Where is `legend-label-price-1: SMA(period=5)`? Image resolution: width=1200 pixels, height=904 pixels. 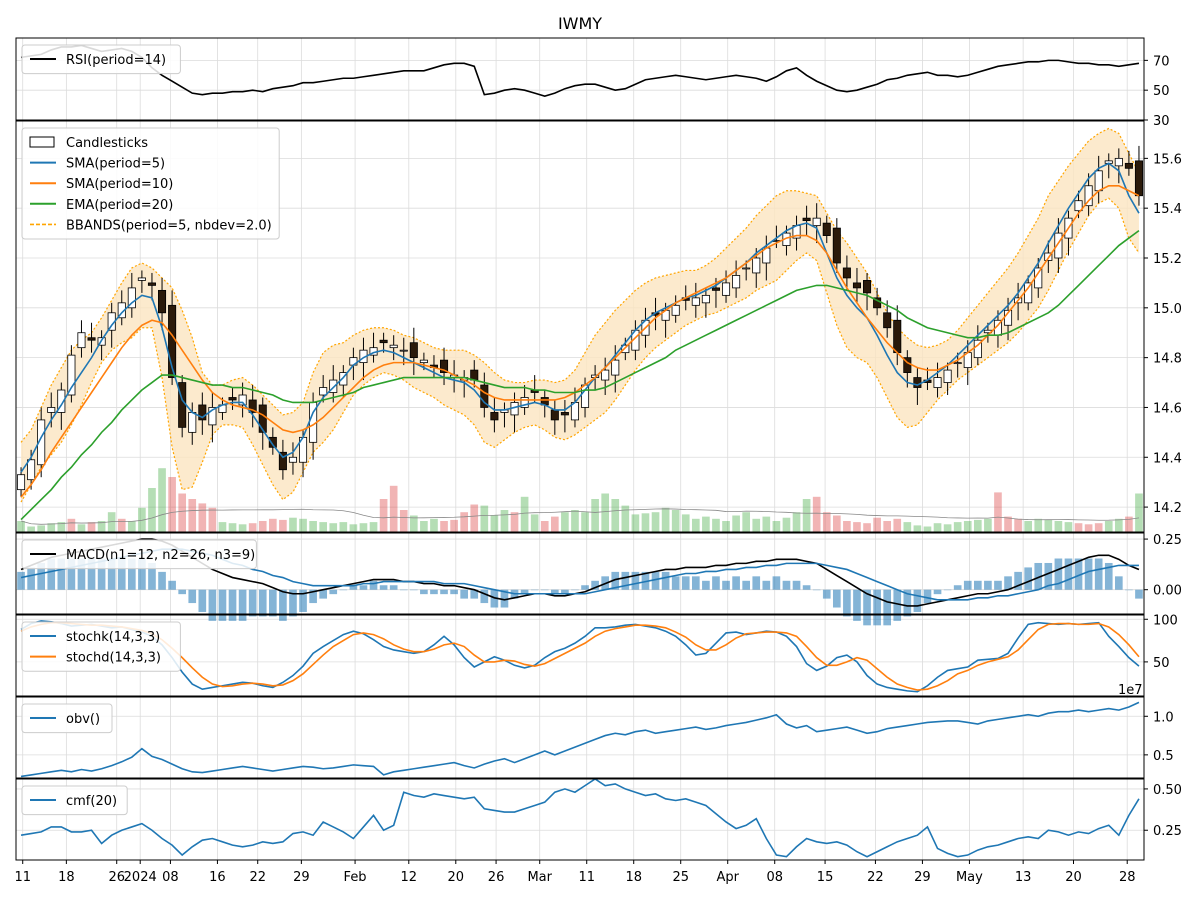 legend-label-price-1: SMA(period=5) is located at coordinates (115, 164).